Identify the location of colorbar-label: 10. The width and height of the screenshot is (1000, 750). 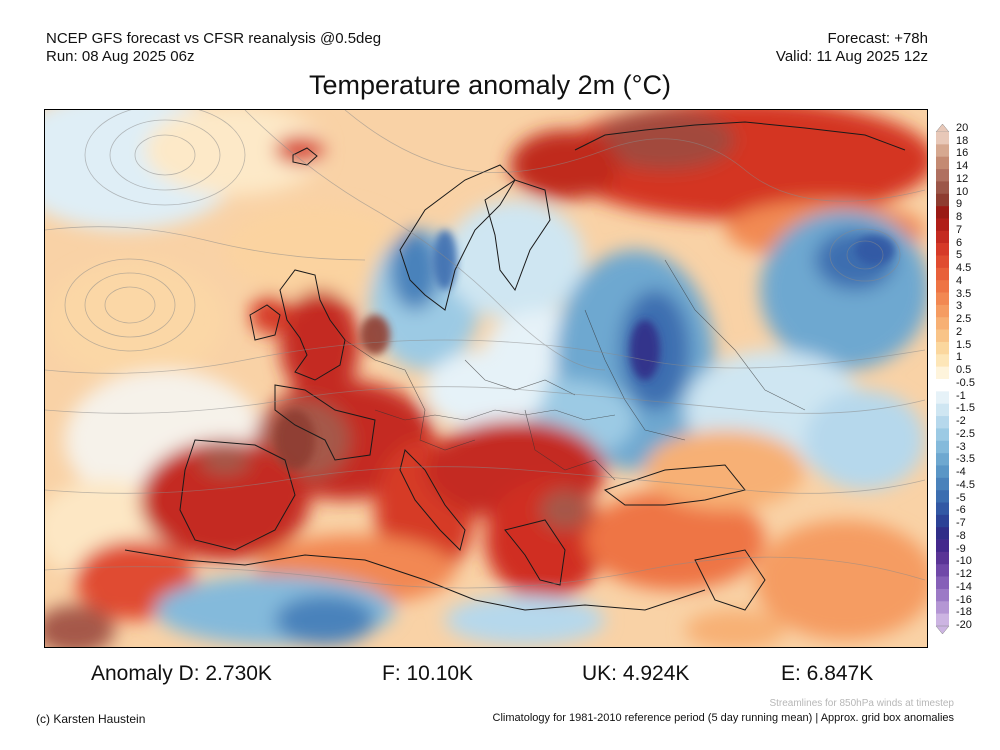
(962, 191).